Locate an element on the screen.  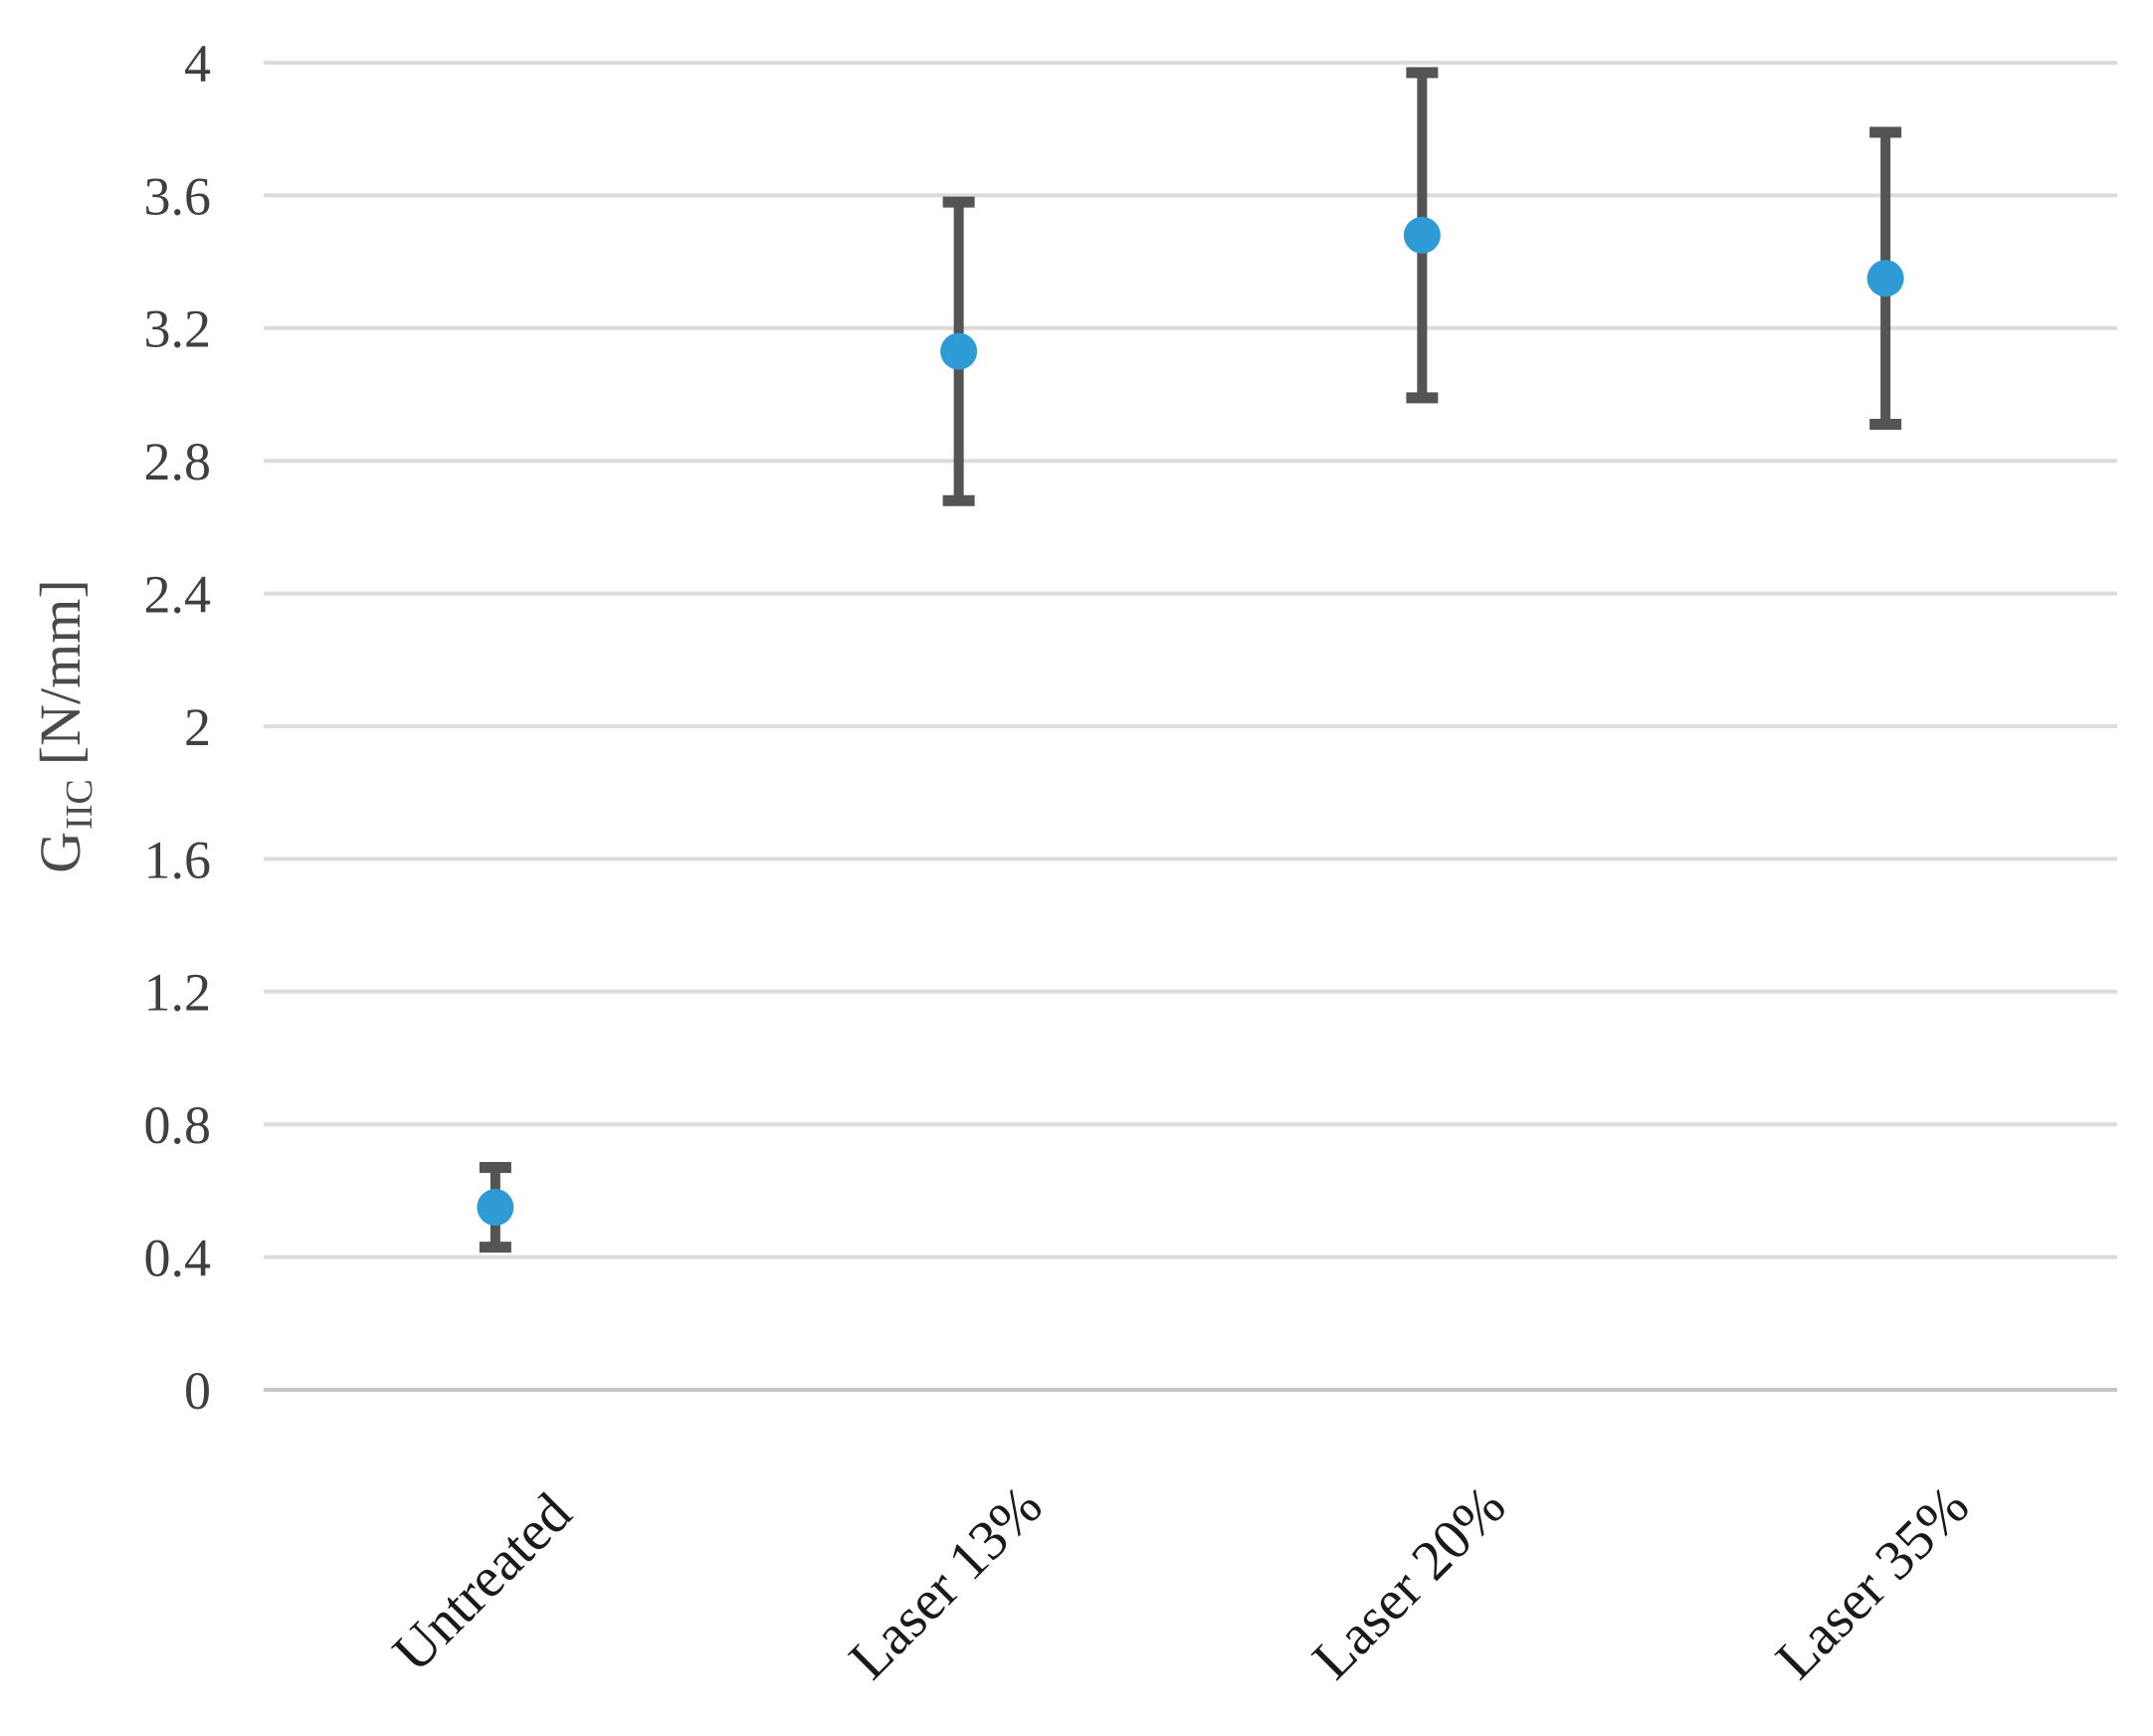
ytick-label-1.6: 1.6 is located at coordinates (178, 860).